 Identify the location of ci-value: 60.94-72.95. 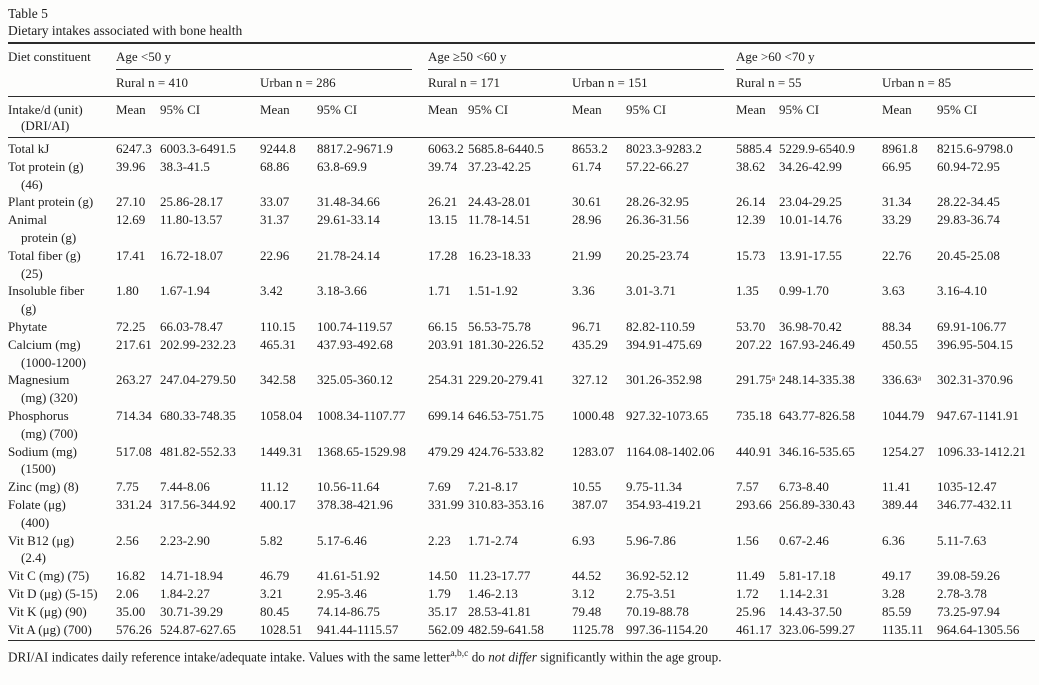
(968, 166).